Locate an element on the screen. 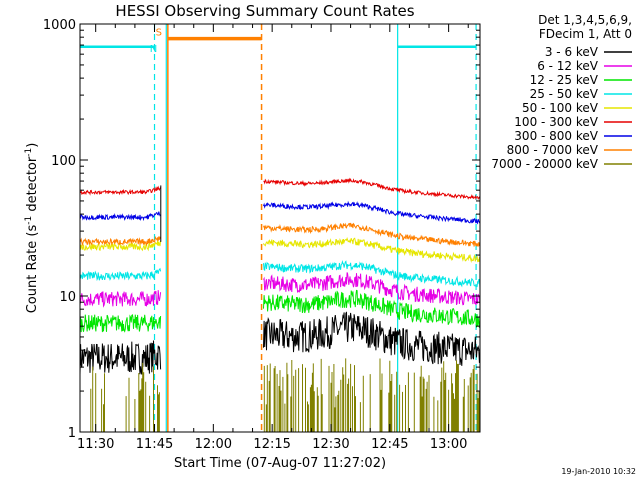 The image size is (640, 480). x-axis-label: Start Time (07-Aug-07 11:27:02) is located at coordinates (280, 463).